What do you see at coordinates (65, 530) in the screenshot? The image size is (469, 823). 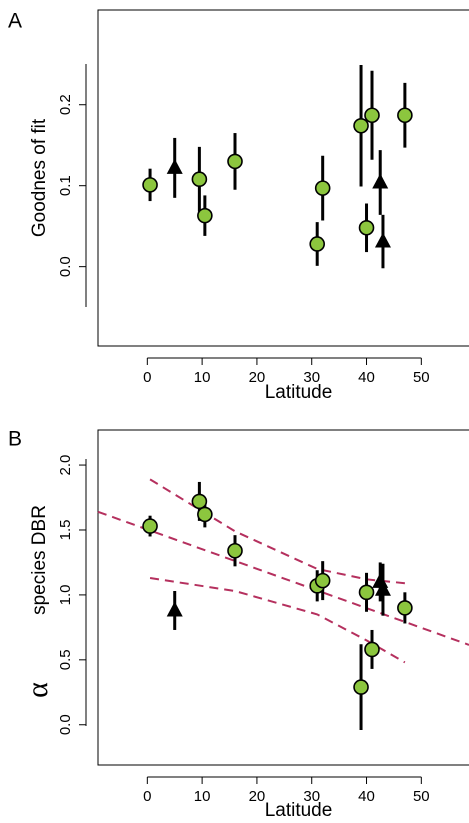 I see `y-tick-label: 1.5` at bounding box center [65, 530].